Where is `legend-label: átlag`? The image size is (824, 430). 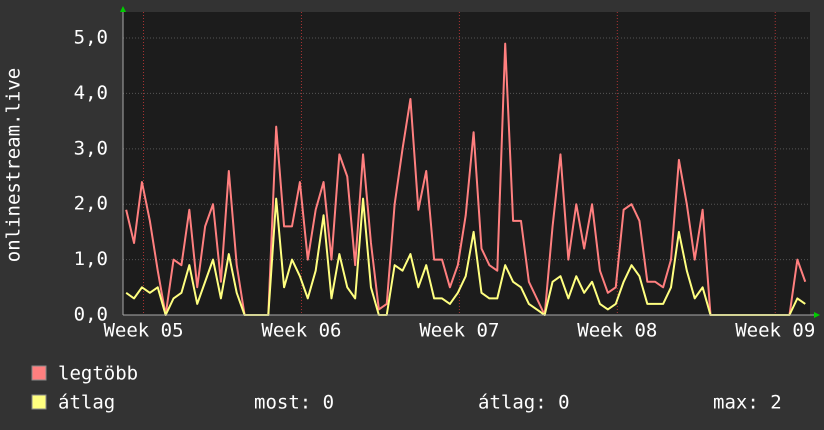
legend-label: átlag is located at coordinates (86, 403).